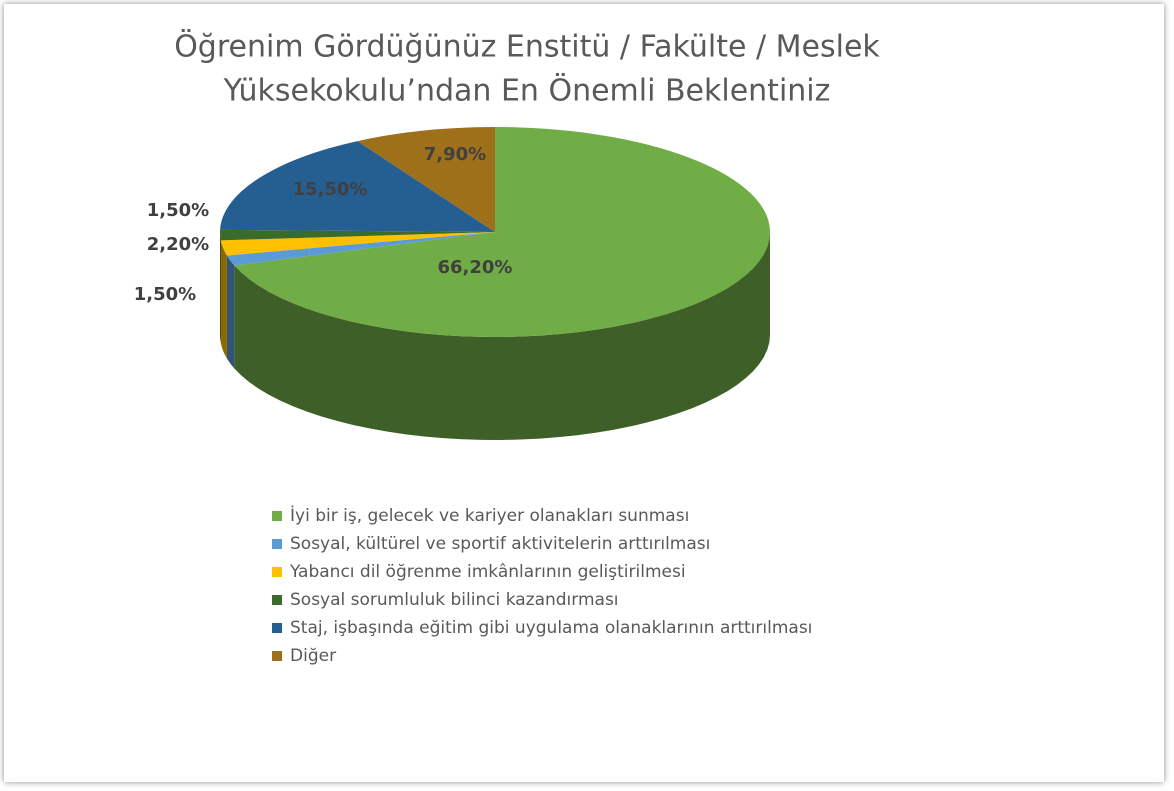 The width and height of the screenshot is (1174, 791). I want to click on data-label: 66,20%, so click(475, 267).